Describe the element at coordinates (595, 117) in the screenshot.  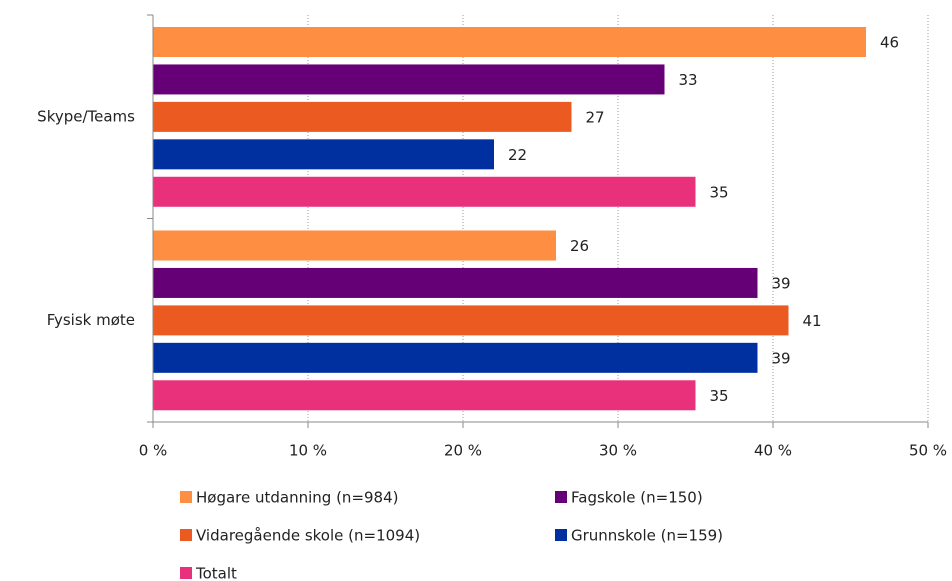
I see `data-label: 27` at that location.